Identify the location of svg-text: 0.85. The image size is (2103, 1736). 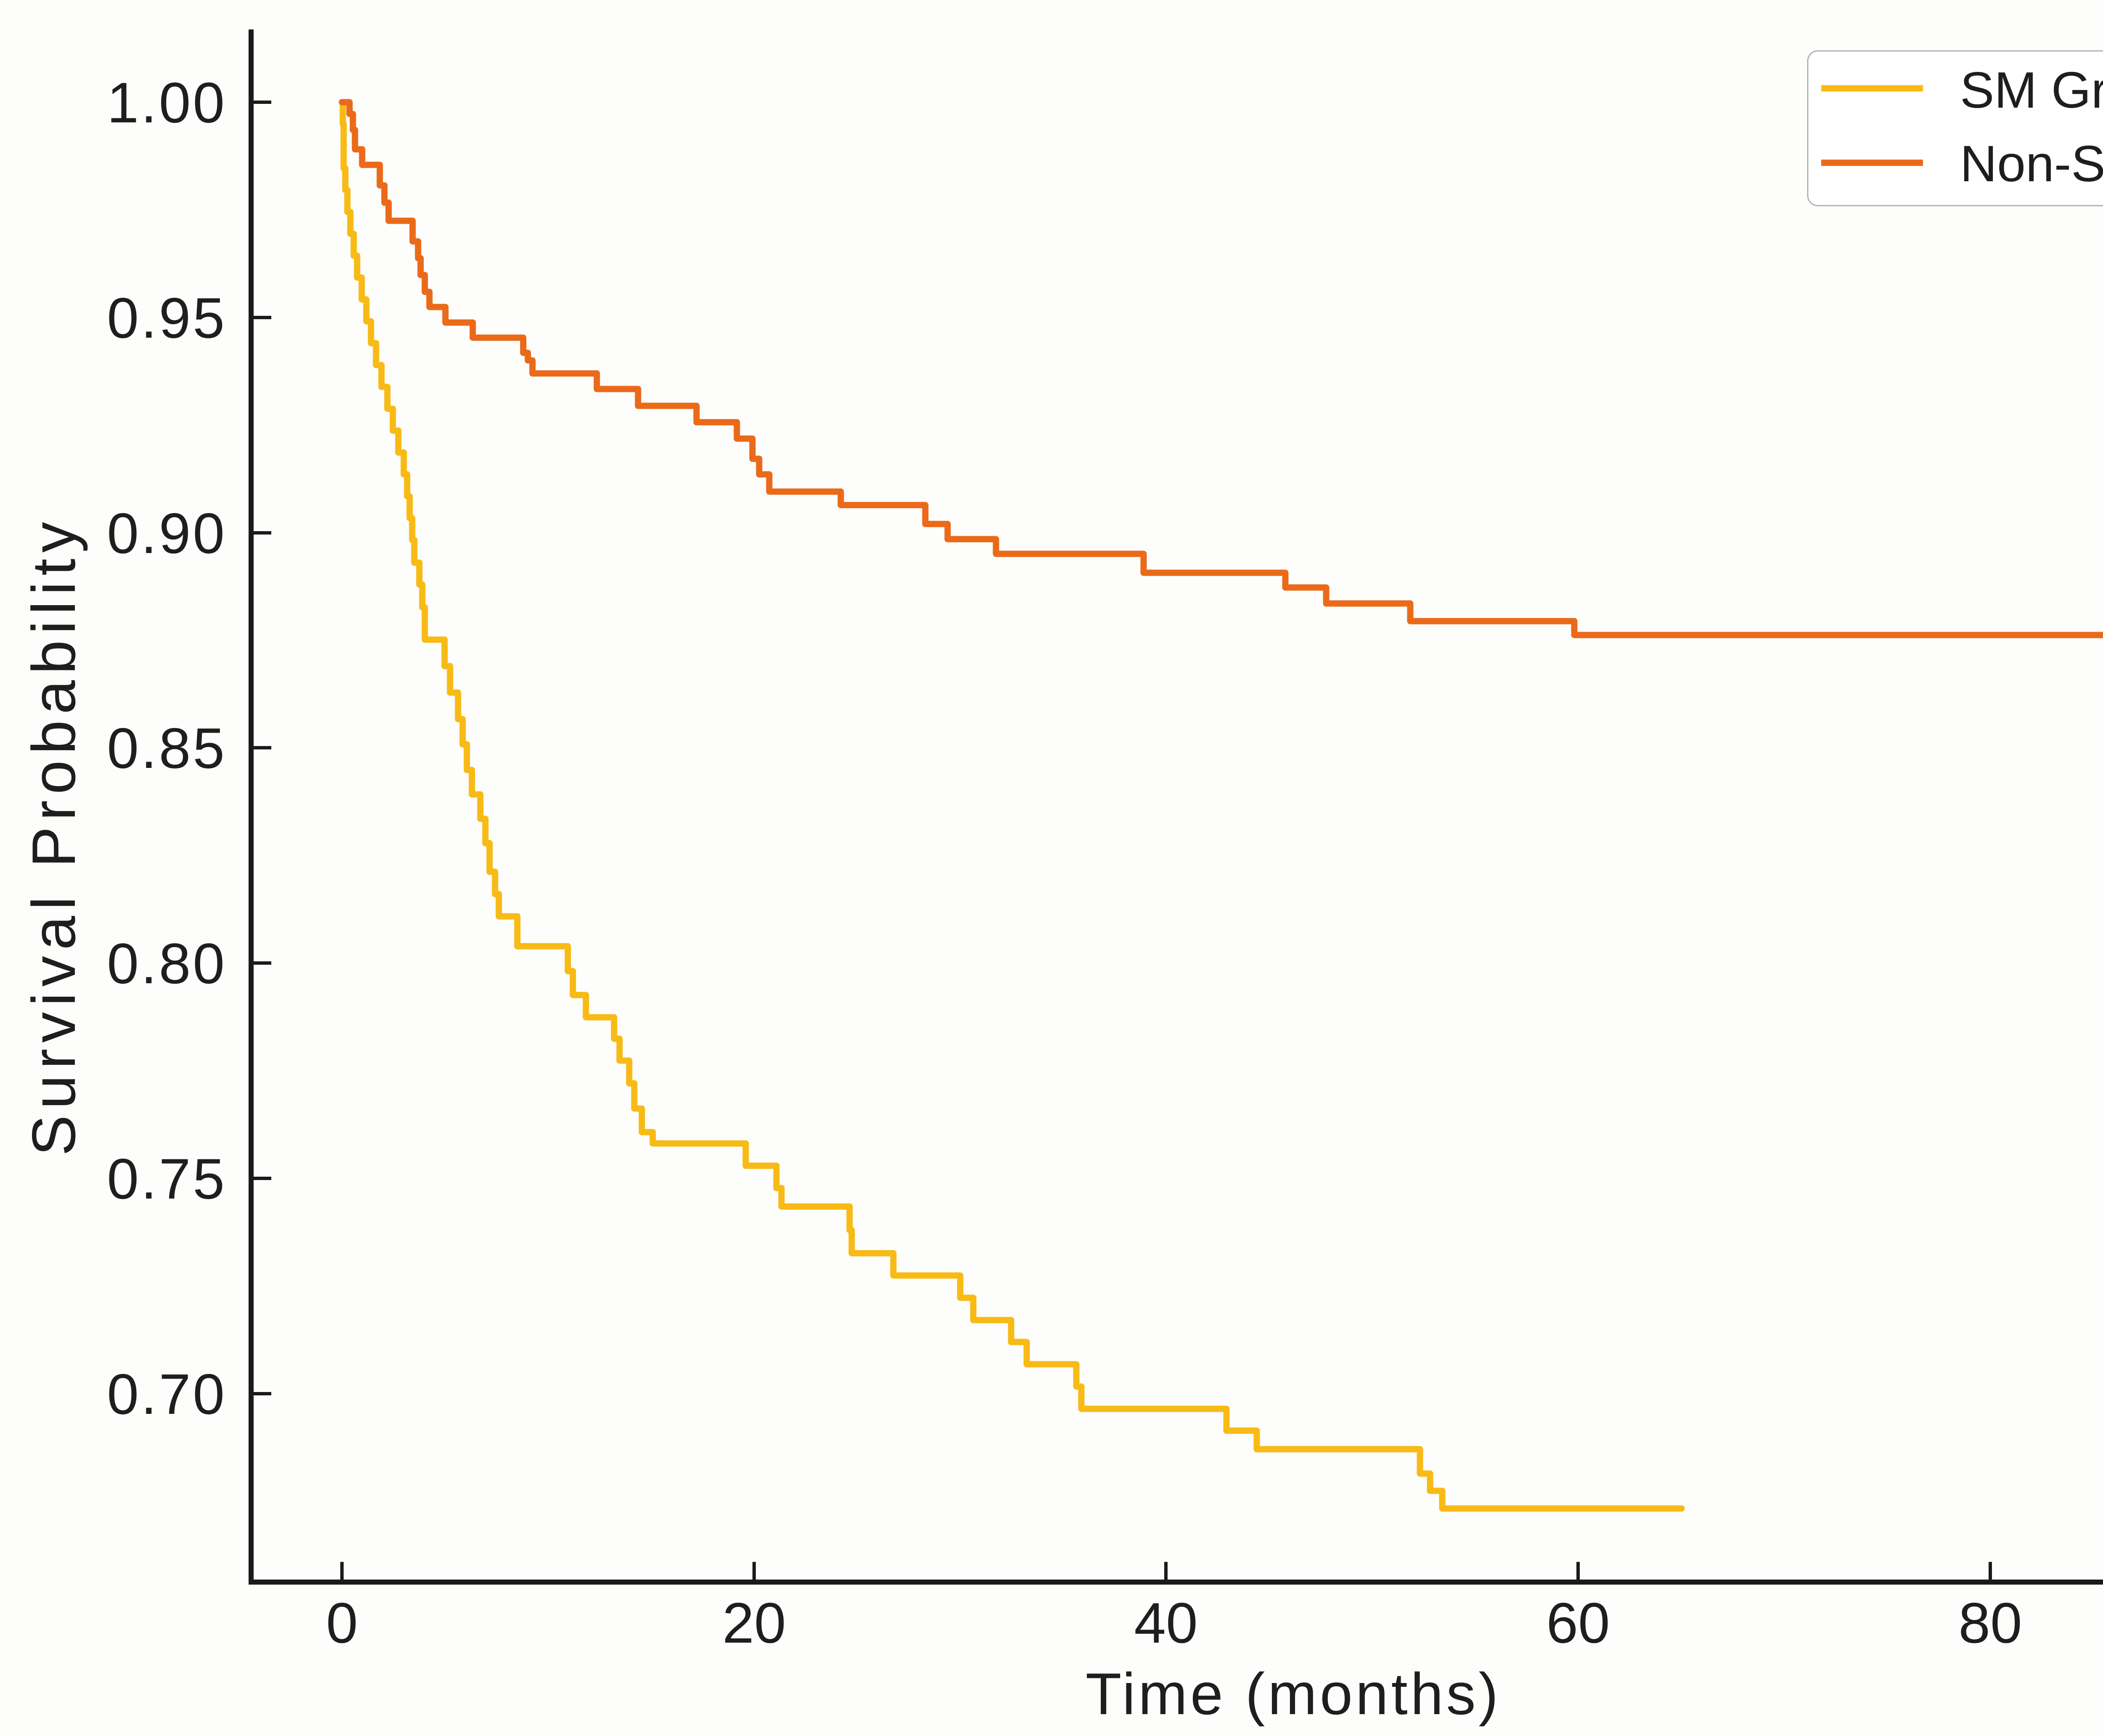
(167, 748).